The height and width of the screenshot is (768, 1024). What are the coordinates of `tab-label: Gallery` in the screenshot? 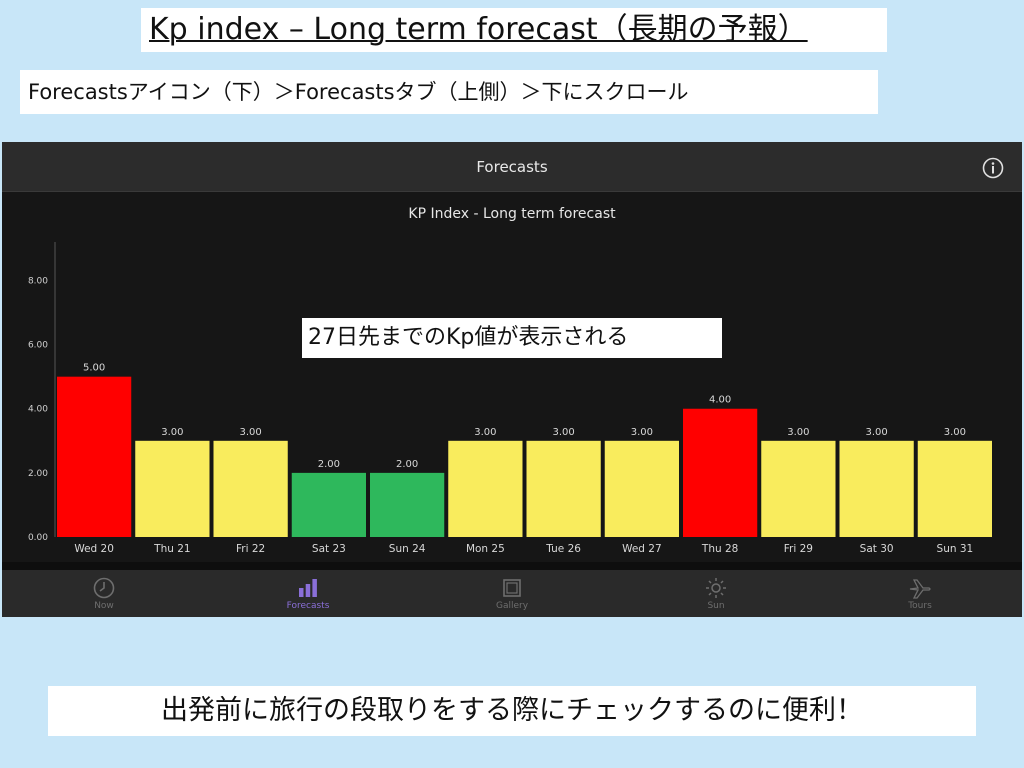 It's located at (512, 606).